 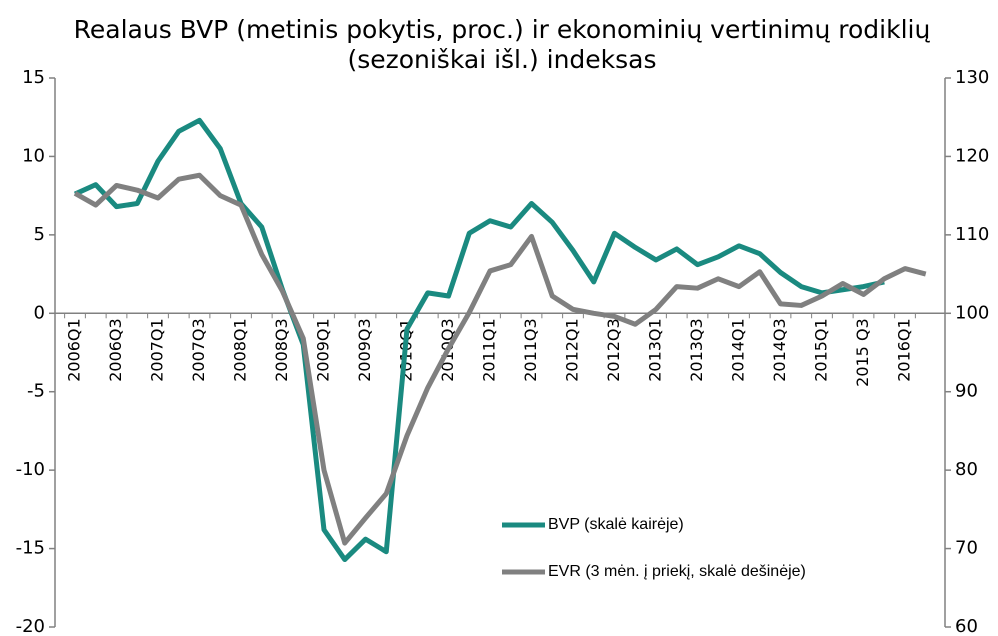 What do you see at coordinates (616, 524) in the screenshot?
I see `legend-label: BVP (skalė kairėje)` at bounding box center [616, 524].